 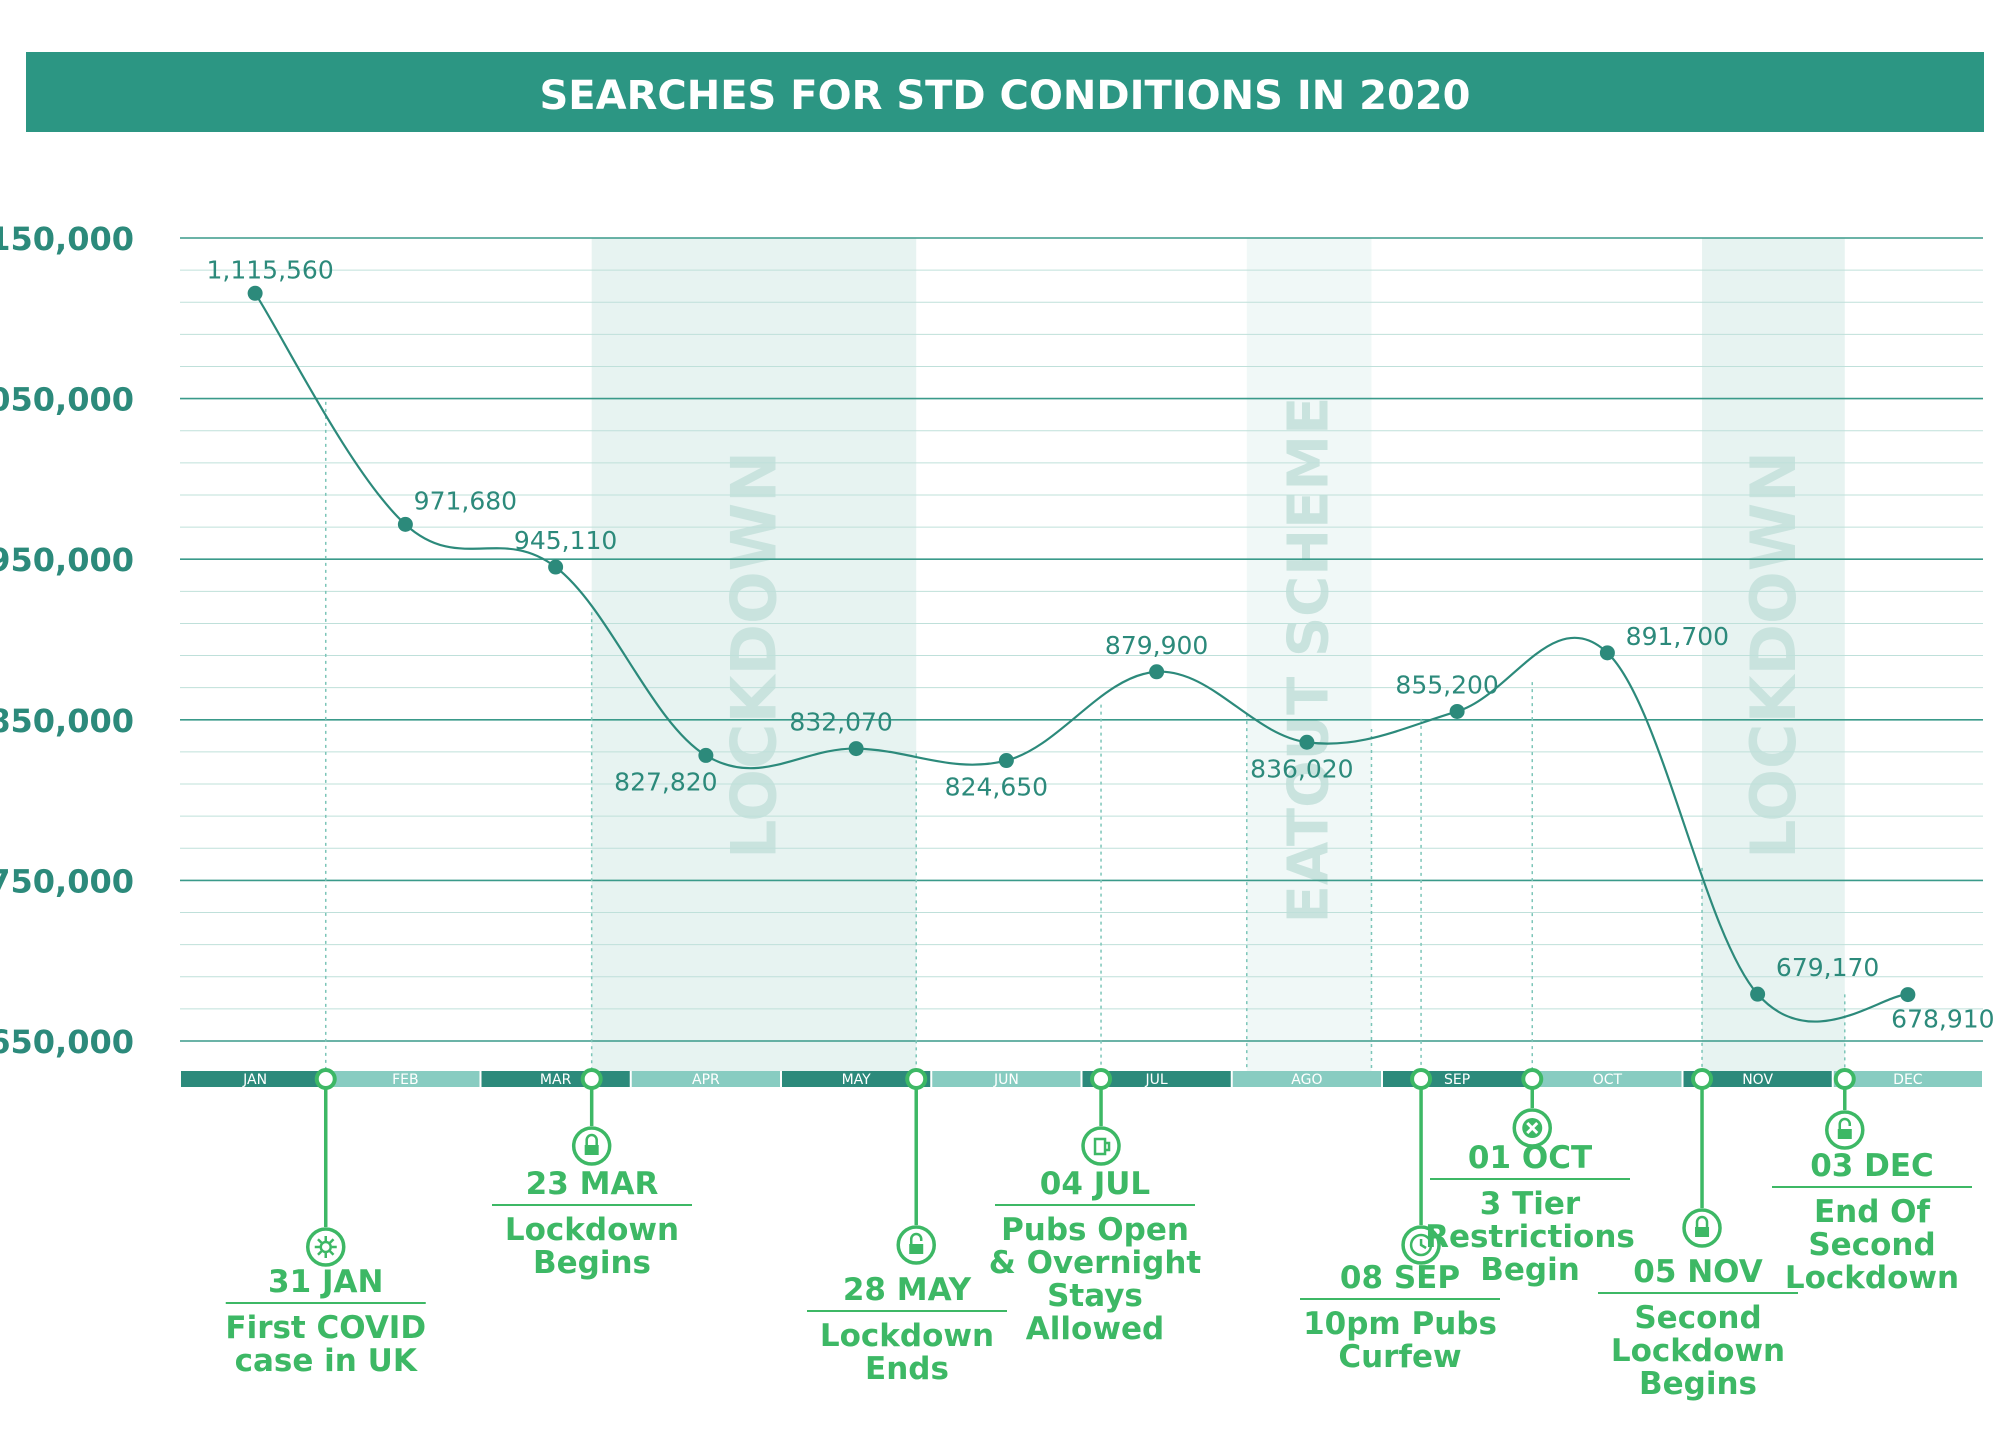 What do you see at coordinates (1095, 1184) in the screenshot?
I see `event-date: 04 JUL` at bounding box center [1095, 1184].